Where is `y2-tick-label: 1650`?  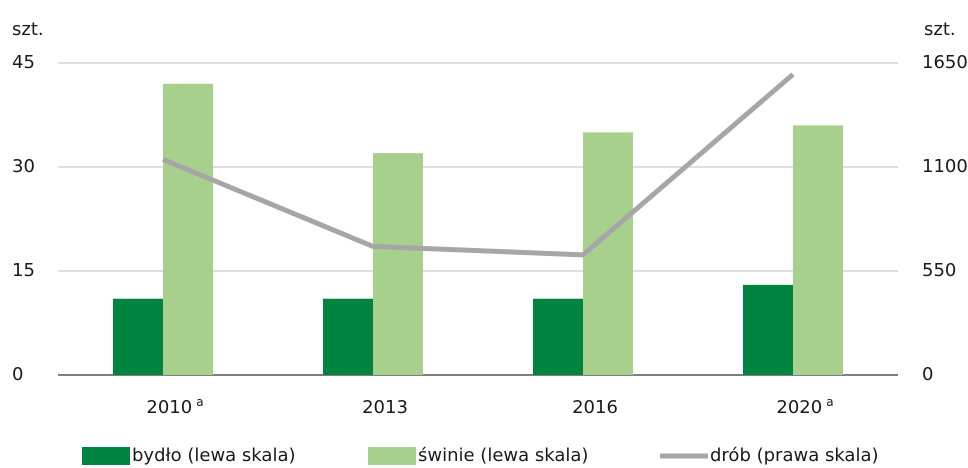 y2-tick-label: 1650 is located at coordinates (945, 62).